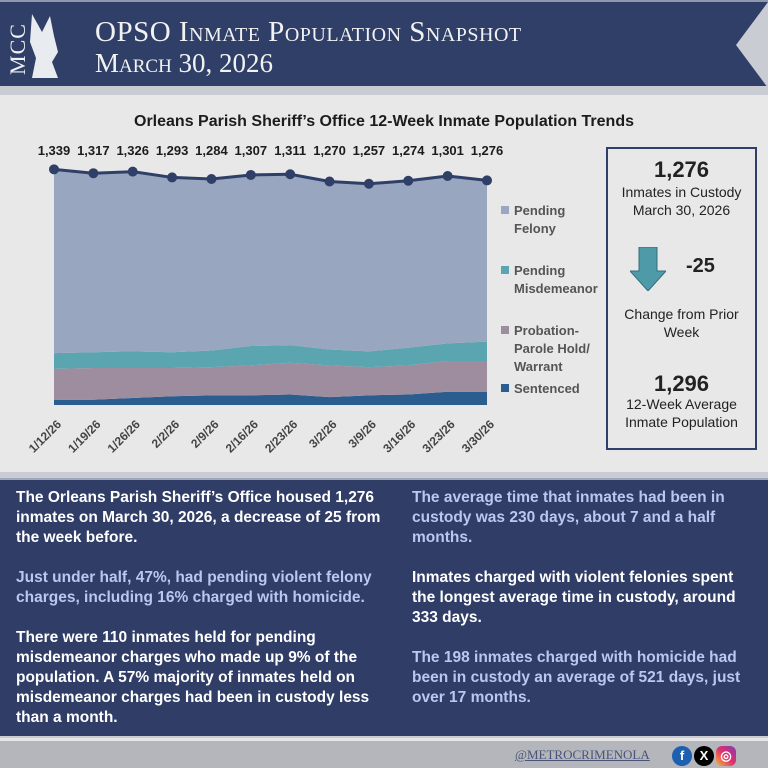 This screenshot has height=768, width=768. Describe the element at coordinates (700, 266) in the screenshot. I see `change-value: -25` at that location.